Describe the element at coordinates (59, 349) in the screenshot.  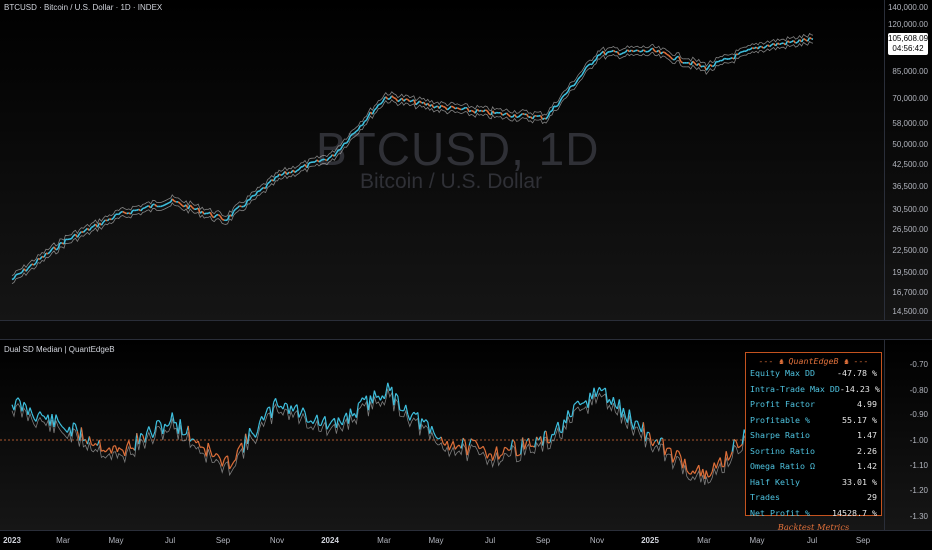
I see `indicator-title: Dual SD Median | QuantEdgeB` at that location.